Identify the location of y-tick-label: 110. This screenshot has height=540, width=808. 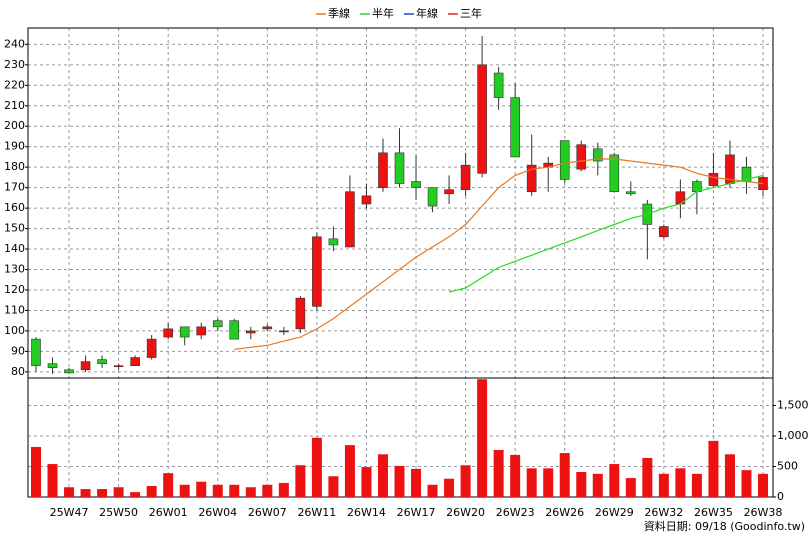
(14, 309).